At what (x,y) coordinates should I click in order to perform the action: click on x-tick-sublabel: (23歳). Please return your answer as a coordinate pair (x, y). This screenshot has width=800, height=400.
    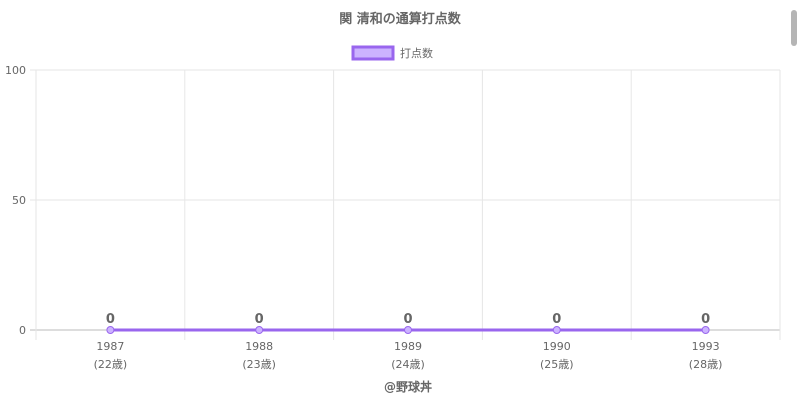
    Looking at the image, I should click on (259, 364).